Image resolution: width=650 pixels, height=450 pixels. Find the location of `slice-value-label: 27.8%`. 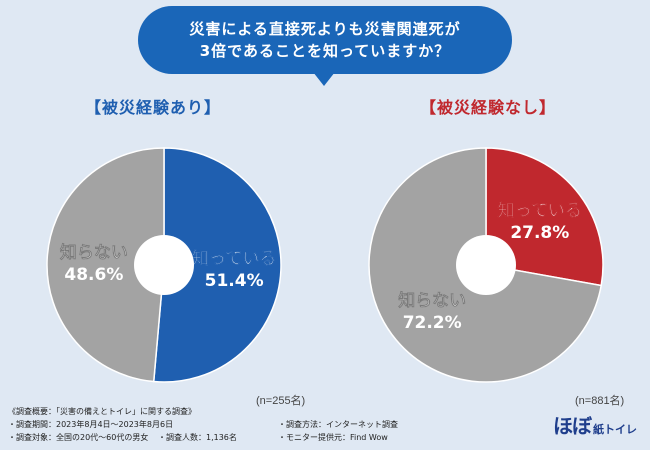

slice-value-label: 27.8% is located at coordinates (539, 233).